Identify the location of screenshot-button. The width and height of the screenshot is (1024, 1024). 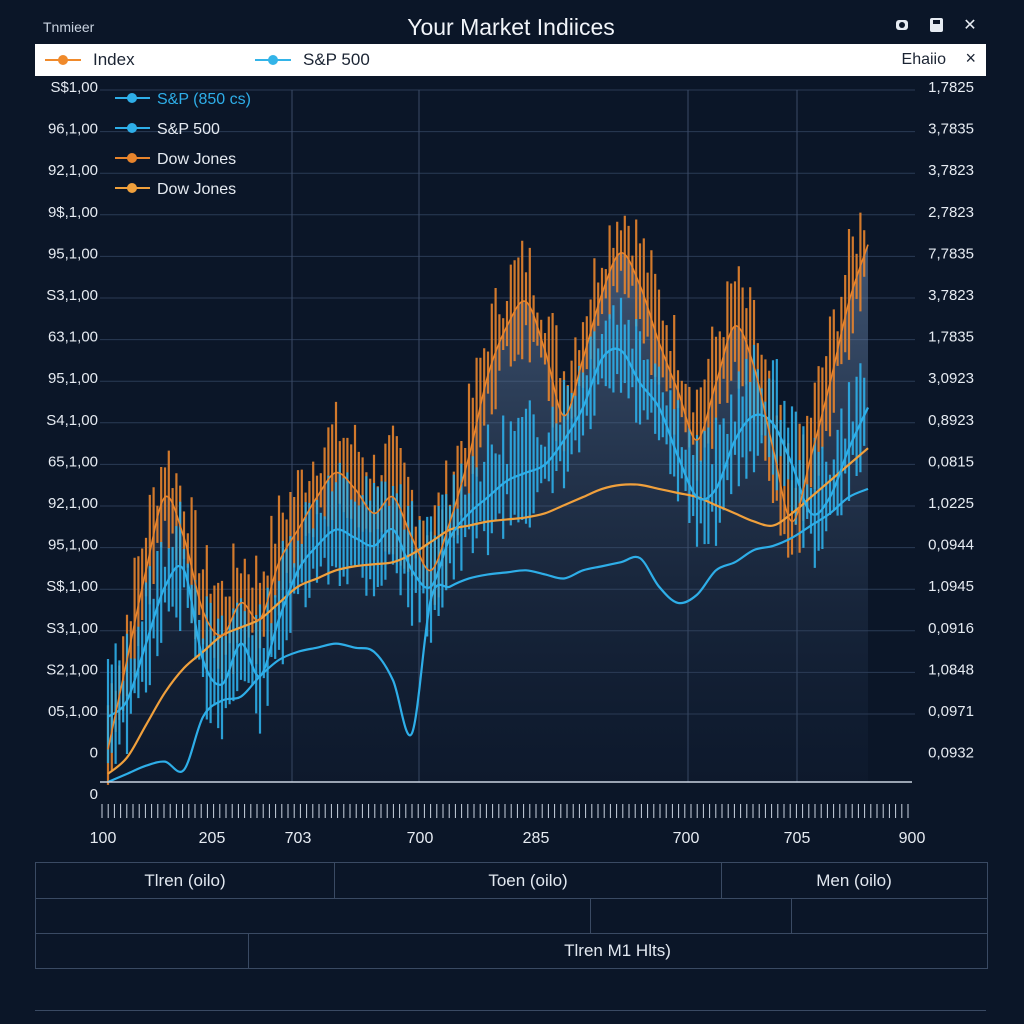
(902, 25).